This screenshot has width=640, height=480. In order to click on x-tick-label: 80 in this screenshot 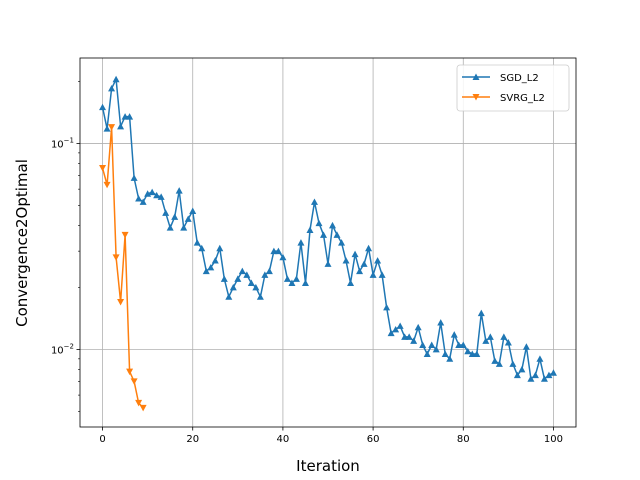, I will do `click(463, 439)`.